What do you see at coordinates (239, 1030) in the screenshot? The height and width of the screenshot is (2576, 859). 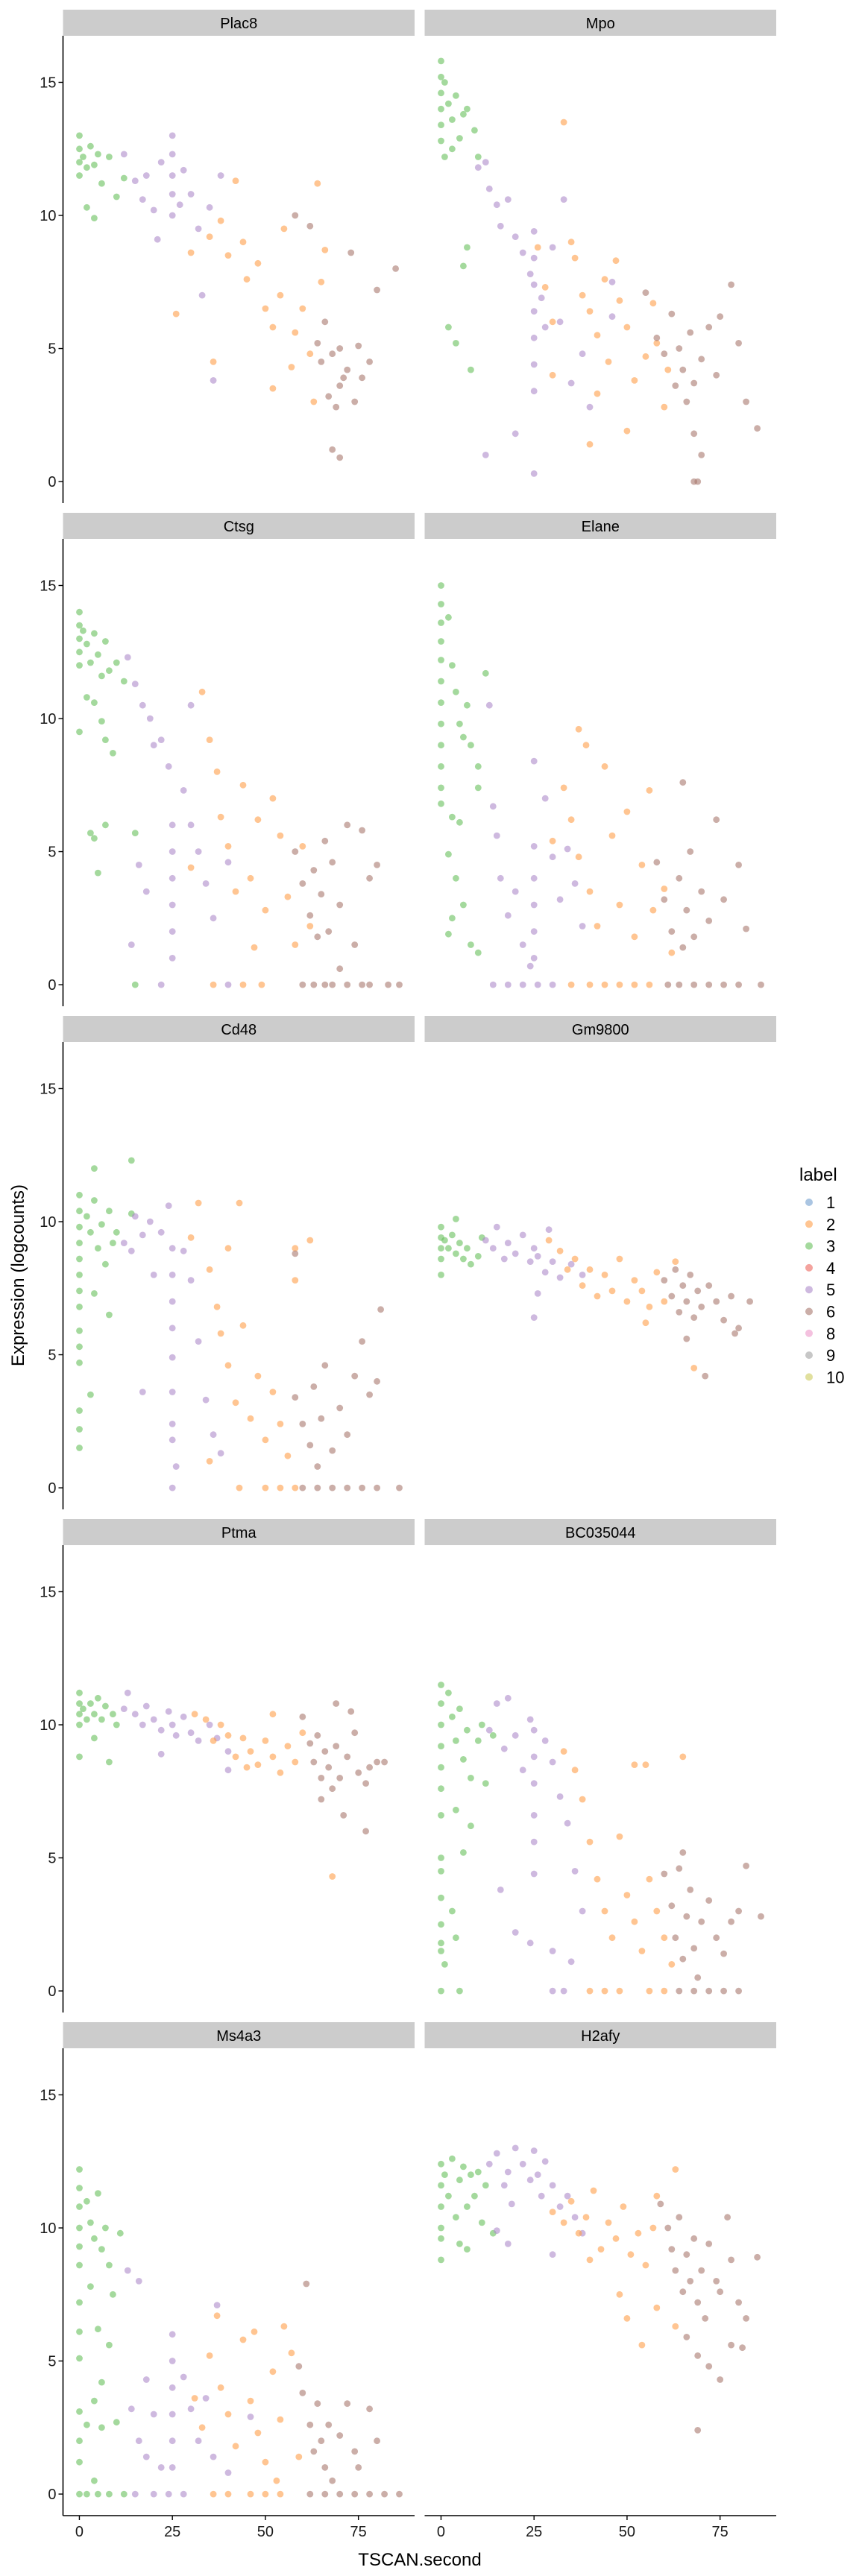 I see `facet-strip-label: Cd48` at bounding box center [239, 1030].